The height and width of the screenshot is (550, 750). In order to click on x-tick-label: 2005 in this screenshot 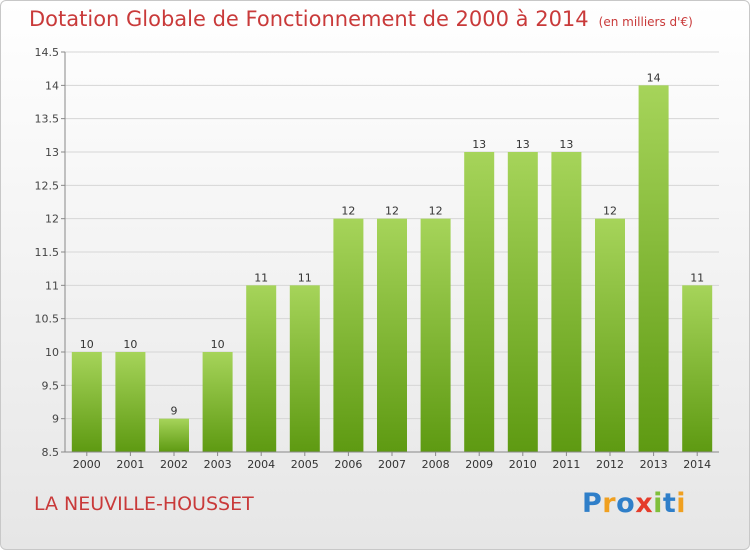, I will do `click(305, 464)`.